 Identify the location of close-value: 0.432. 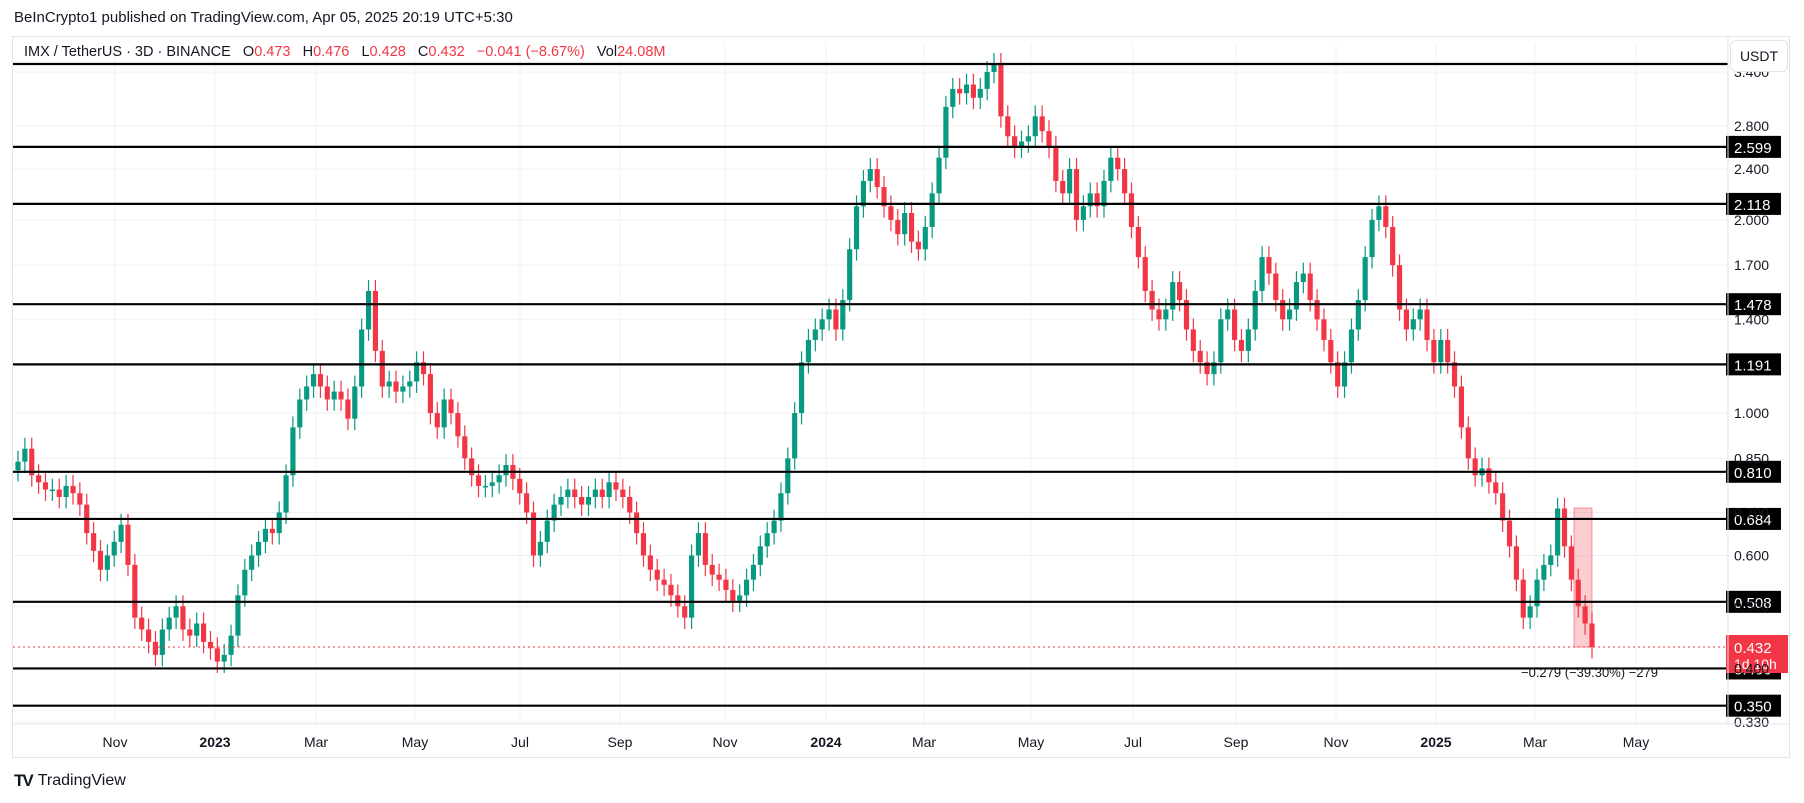
(446, 52).